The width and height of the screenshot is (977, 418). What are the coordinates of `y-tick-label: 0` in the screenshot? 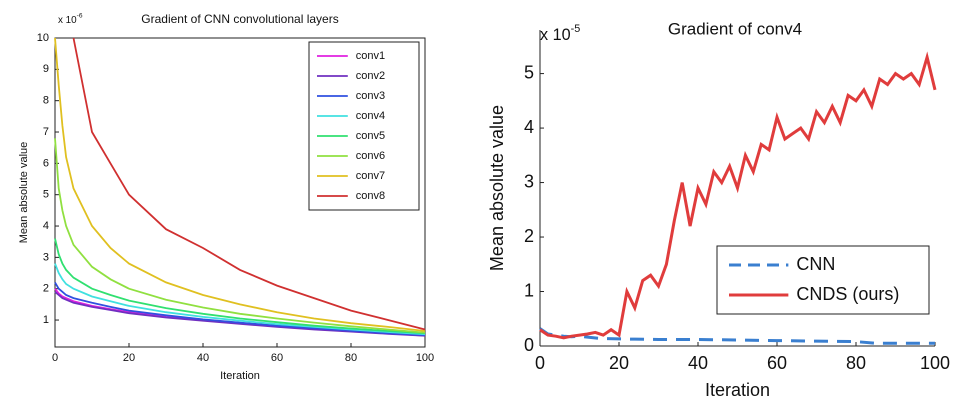 It's located at (529, 345).